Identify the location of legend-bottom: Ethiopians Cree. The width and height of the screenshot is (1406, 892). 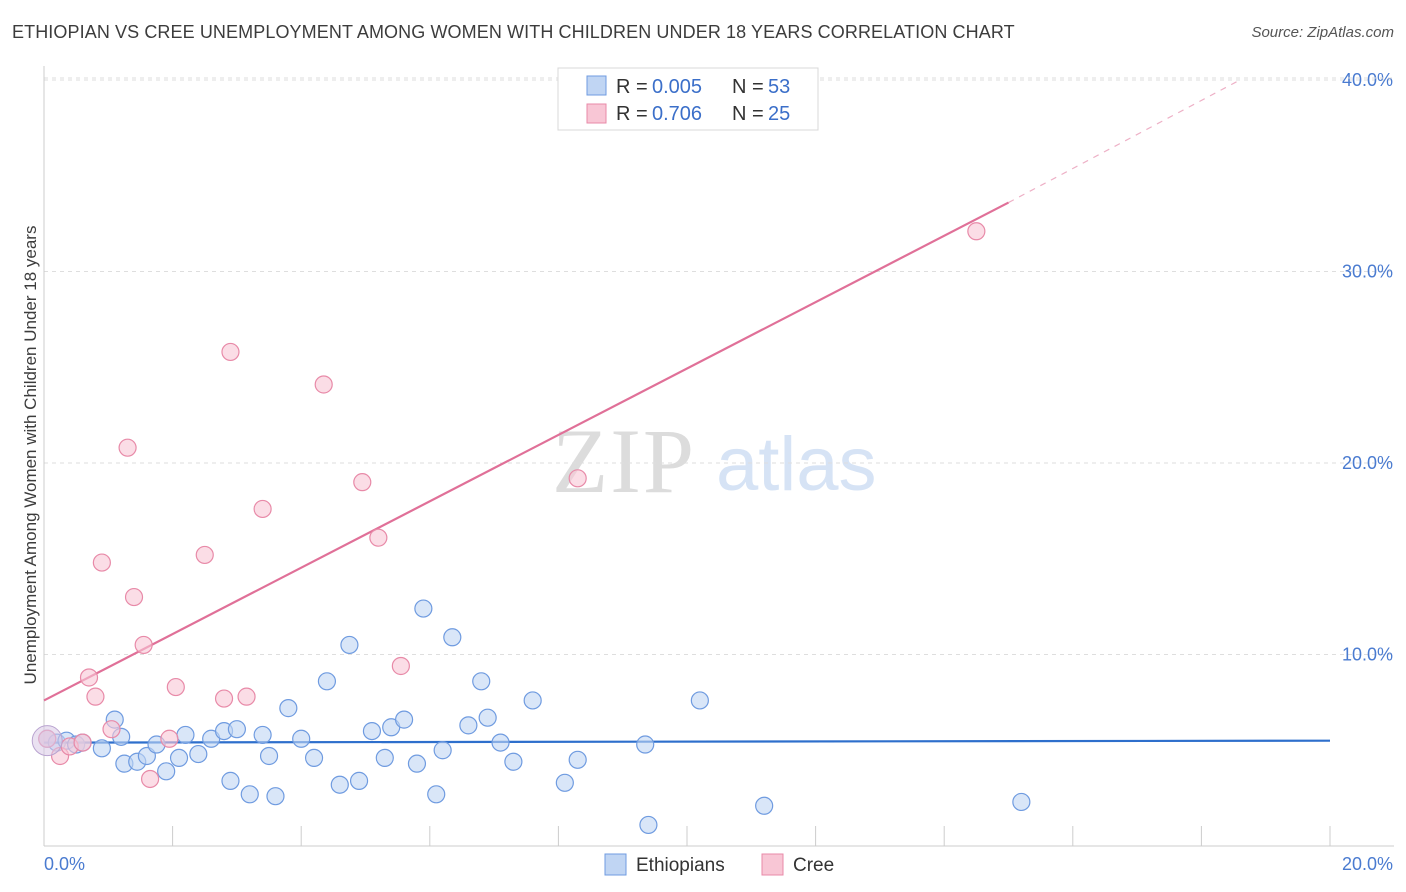
(719, 864).